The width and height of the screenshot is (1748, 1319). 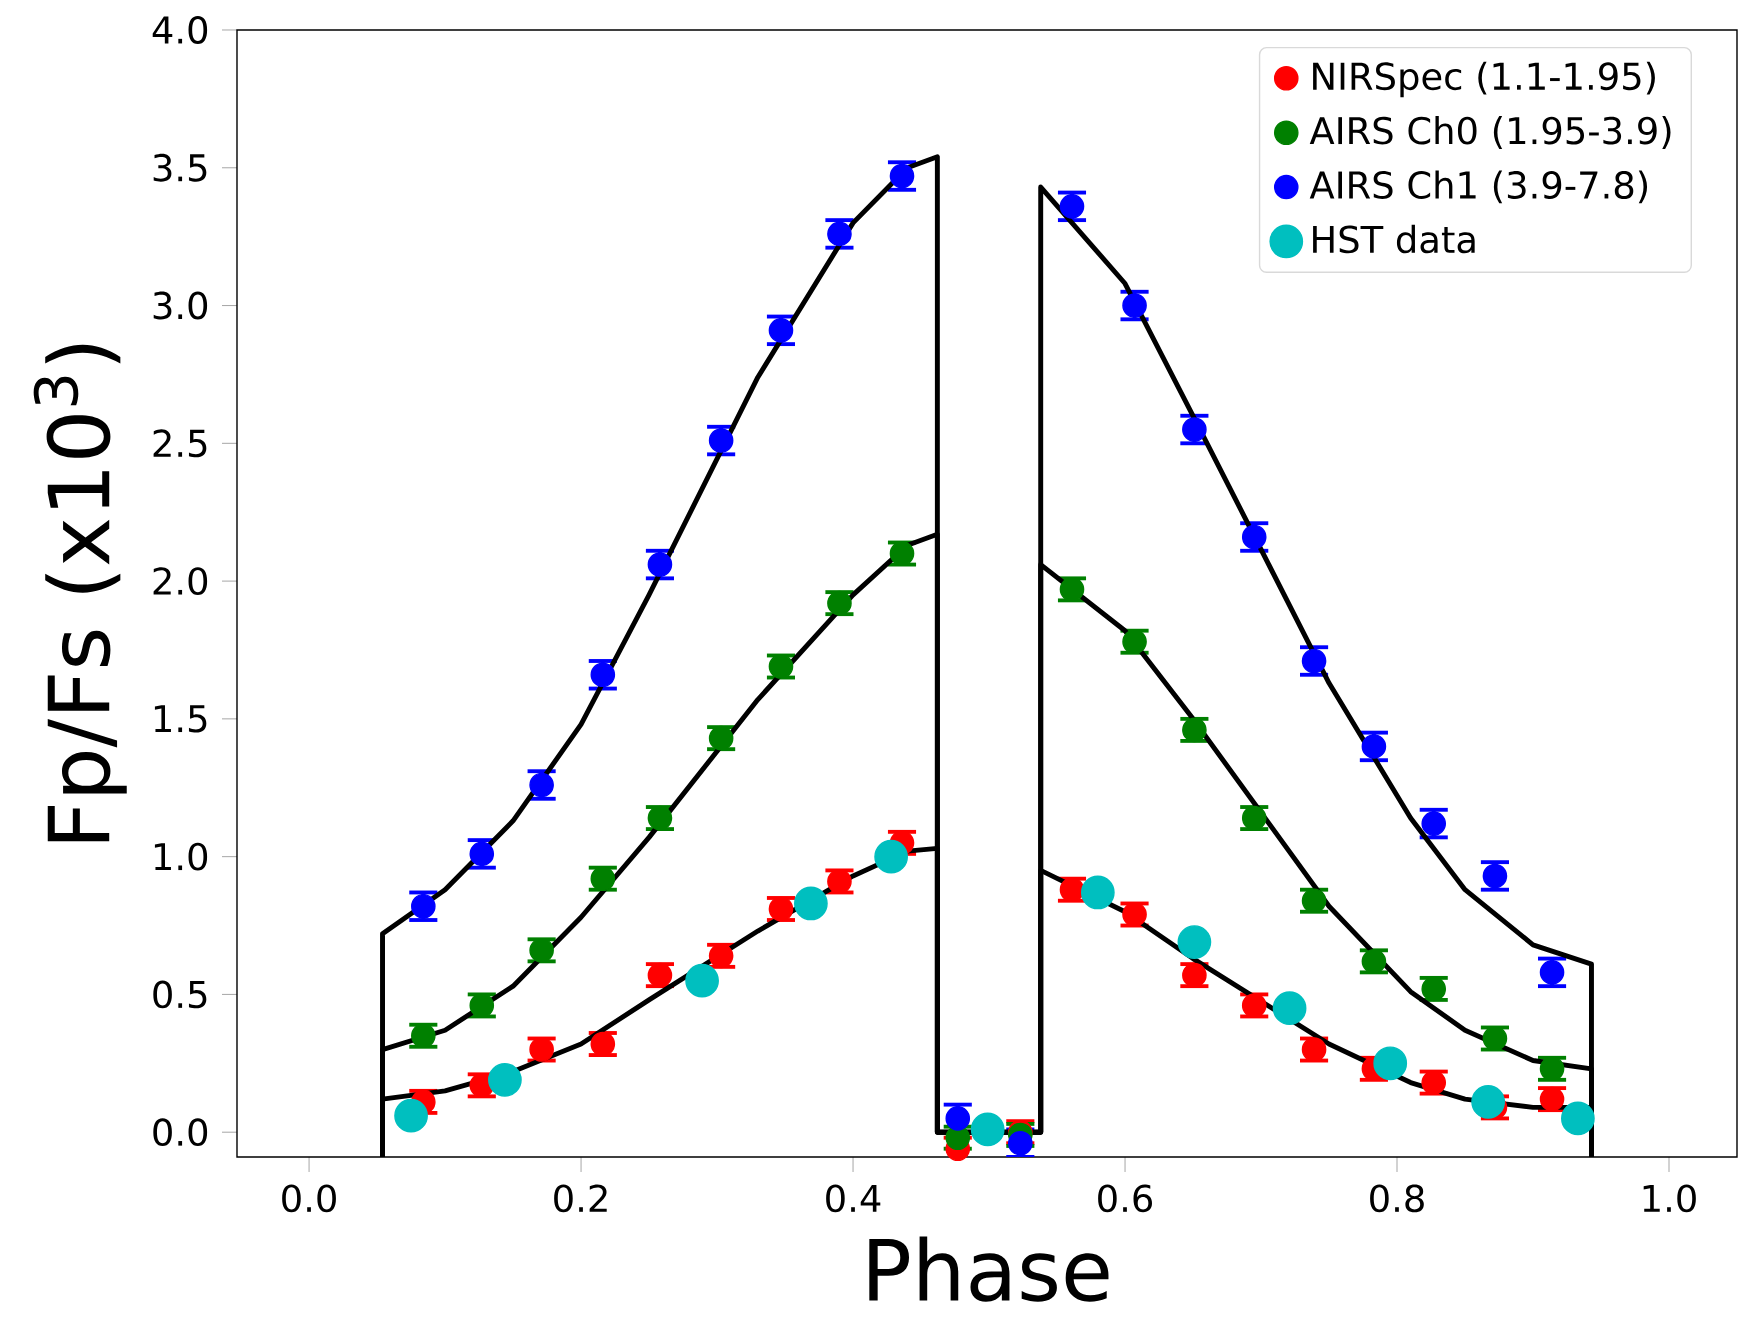 What do you see at coordinates (180, 1132) in the screenshot?
I see `y-tick-label: 0.0` at bounding box center [180, 1132].